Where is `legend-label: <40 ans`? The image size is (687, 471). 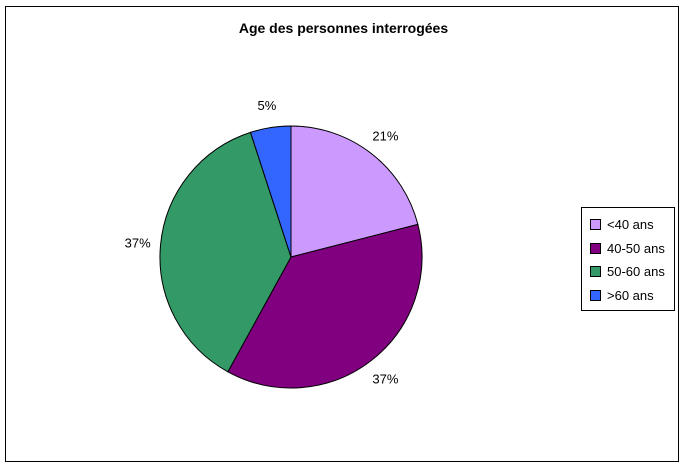
legend-label: <40 ans is located at coordinates (630, 225).